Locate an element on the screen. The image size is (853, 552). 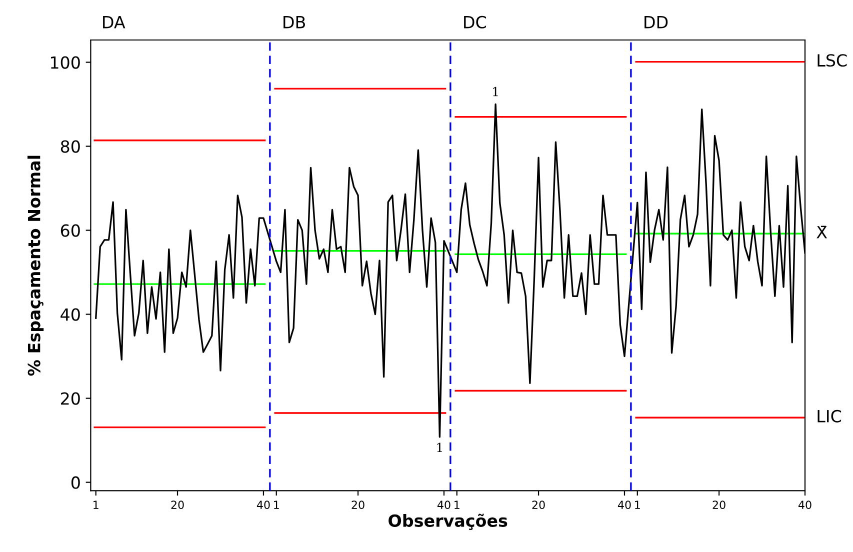
text: DB is located at coordinates (295, 22).